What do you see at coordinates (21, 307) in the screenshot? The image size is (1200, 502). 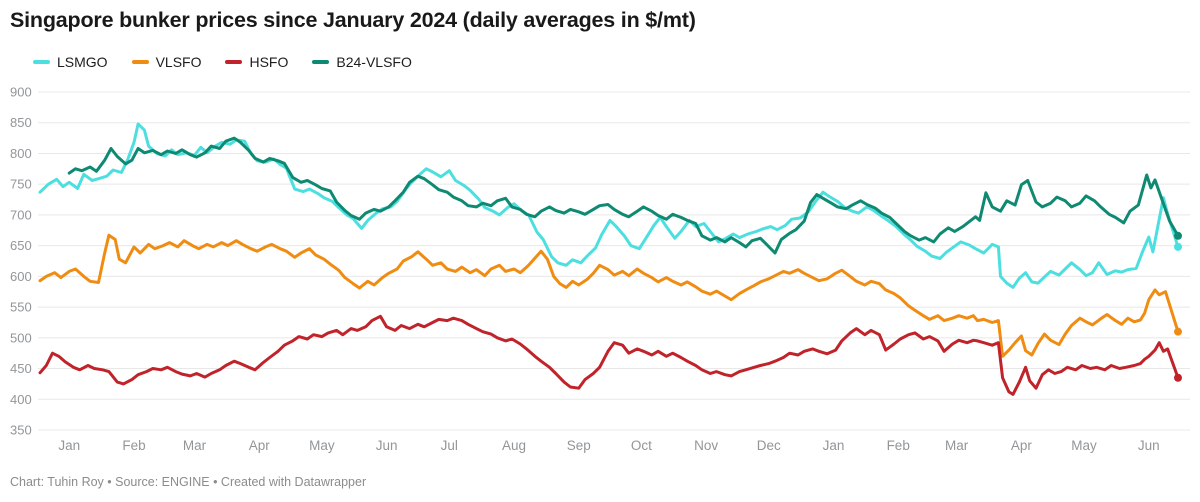 I see `y-tick-label: 550` at bounding box center [21, 307].